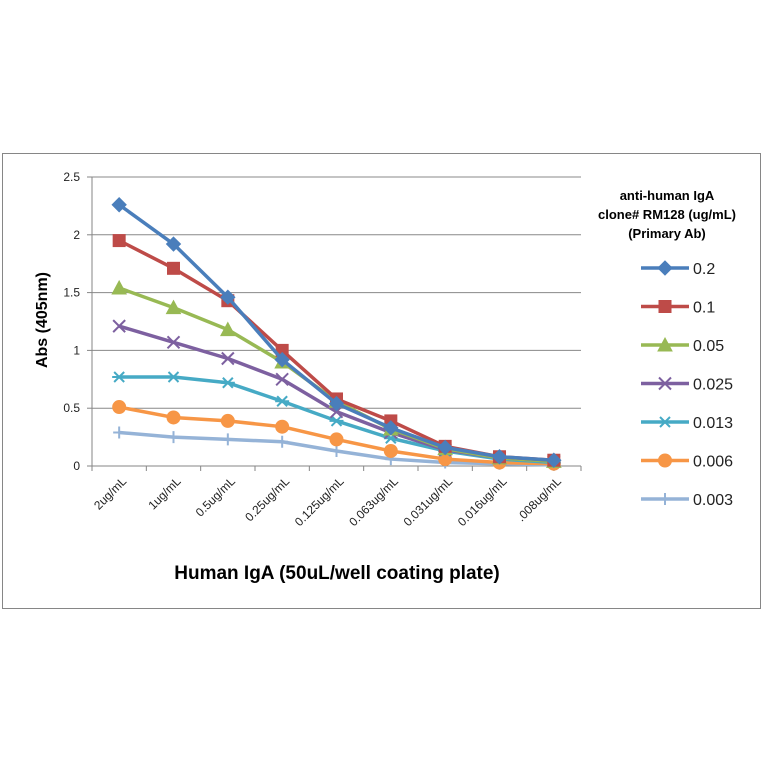  What do you see at coordinates (667, 214) in the screenshot?
I see `legend-title-line: clone# RM128 (ug/mL)` at bounding box center [667, 214].